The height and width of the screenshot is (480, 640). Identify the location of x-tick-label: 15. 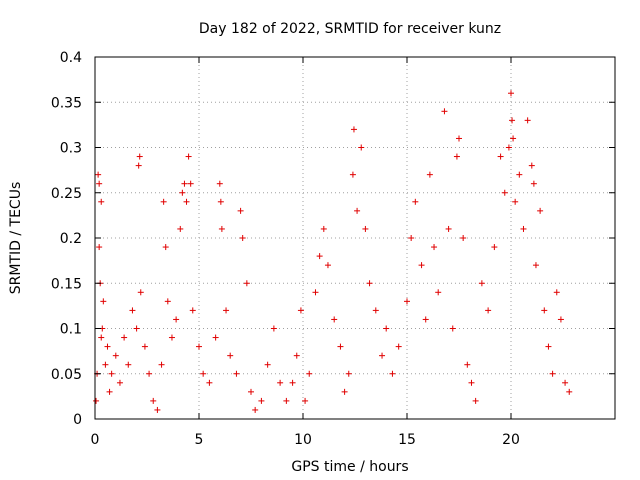
(407, 440).